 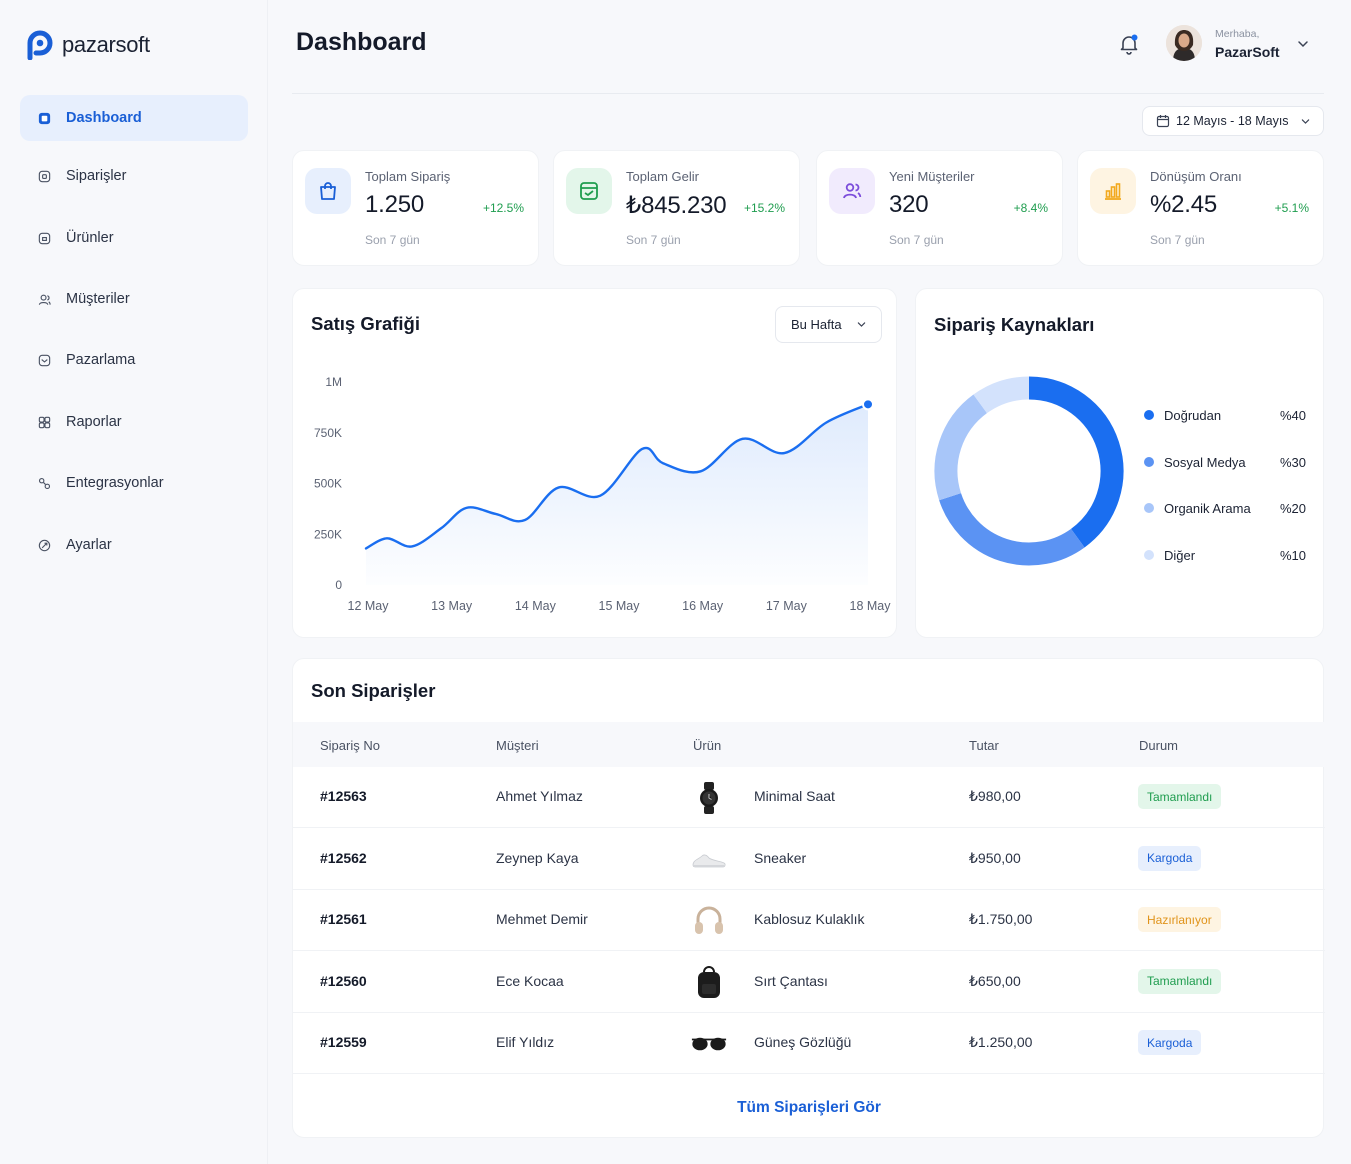 I want to click on sidebar-item-integrations: Entegrasyonlar, so click(x=134, y=483).